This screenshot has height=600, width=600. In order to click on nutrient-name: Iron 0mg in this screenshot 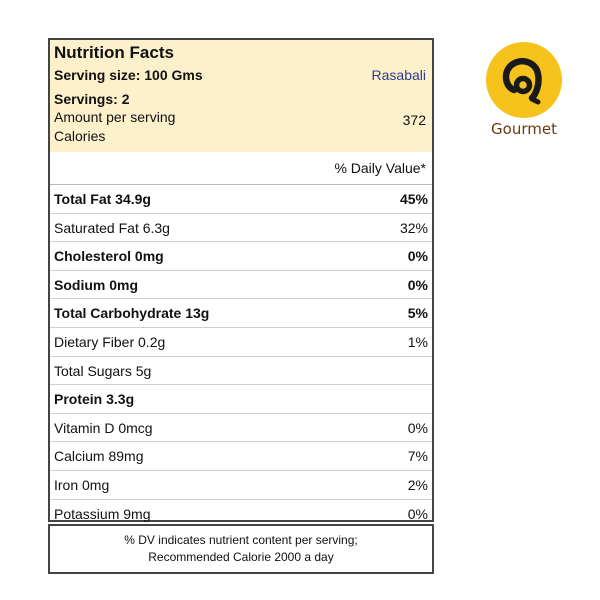, I will do `click(82, 484)`.